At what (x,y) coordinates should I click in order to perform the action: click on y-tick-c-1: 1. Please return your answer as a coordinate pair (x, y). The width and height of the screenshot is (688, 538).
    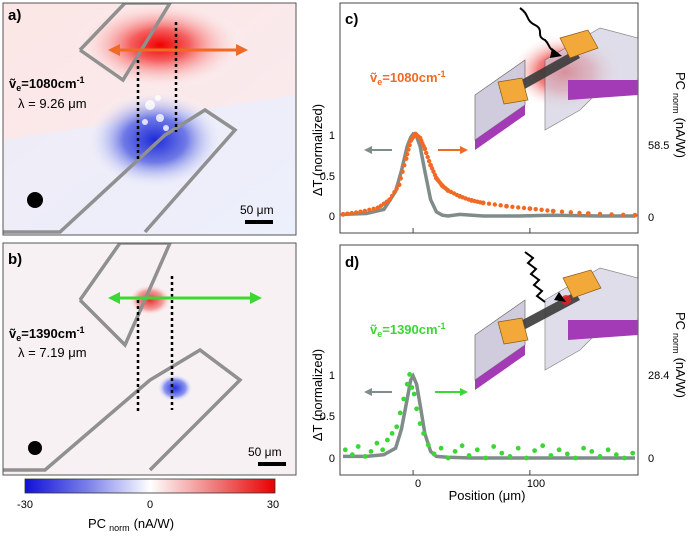
    Looking at the image, I should click on (332, 136).